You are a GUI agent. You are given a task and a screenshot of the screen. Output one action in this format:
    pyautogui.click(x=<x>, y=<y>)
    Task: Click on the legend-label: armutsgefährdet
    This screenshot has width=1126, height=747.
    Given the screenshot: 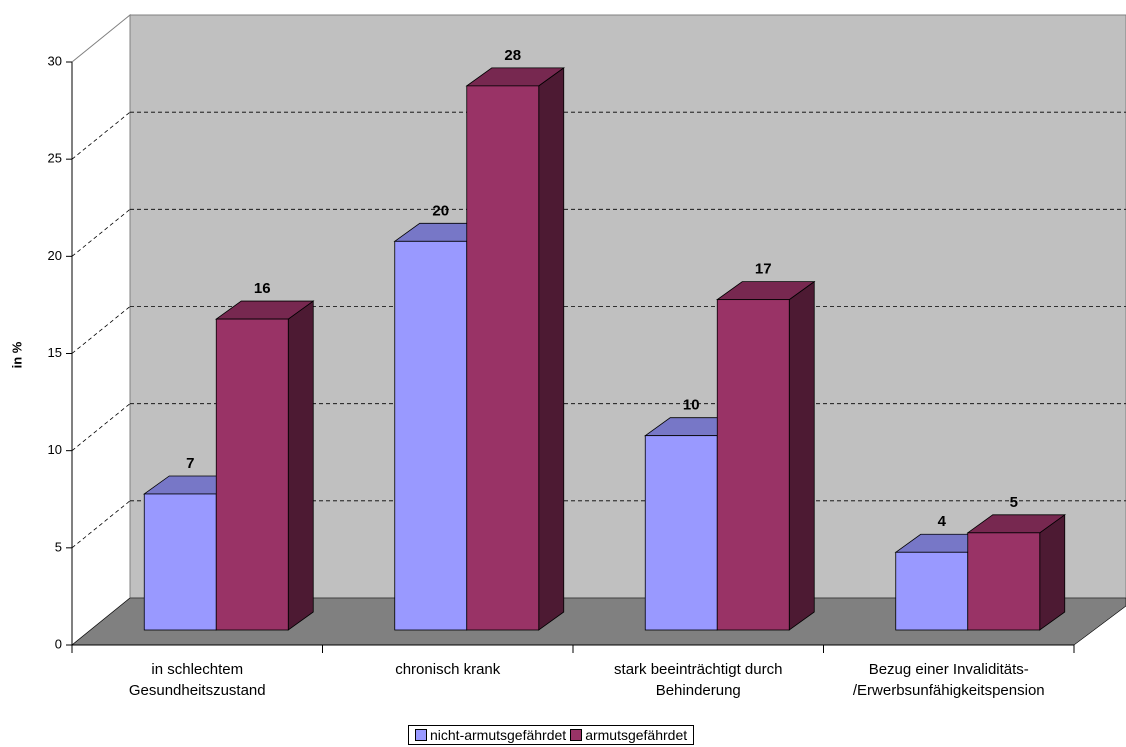 What is the action you would take?
    pyautogui.click(x=636, y=735)
    